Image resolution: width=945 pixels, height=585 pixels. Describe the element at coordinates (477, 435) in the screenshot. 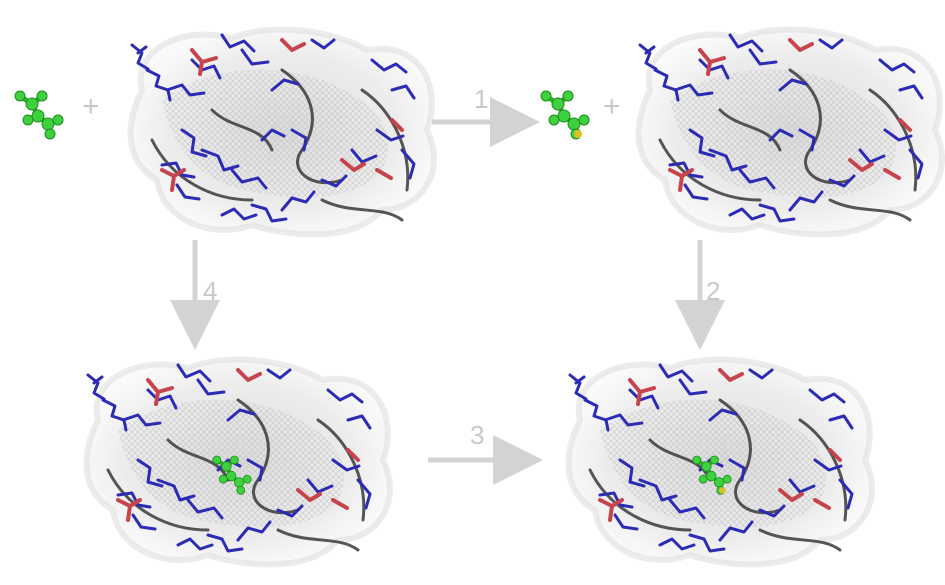

I see `step-label-3: 3` at that location.